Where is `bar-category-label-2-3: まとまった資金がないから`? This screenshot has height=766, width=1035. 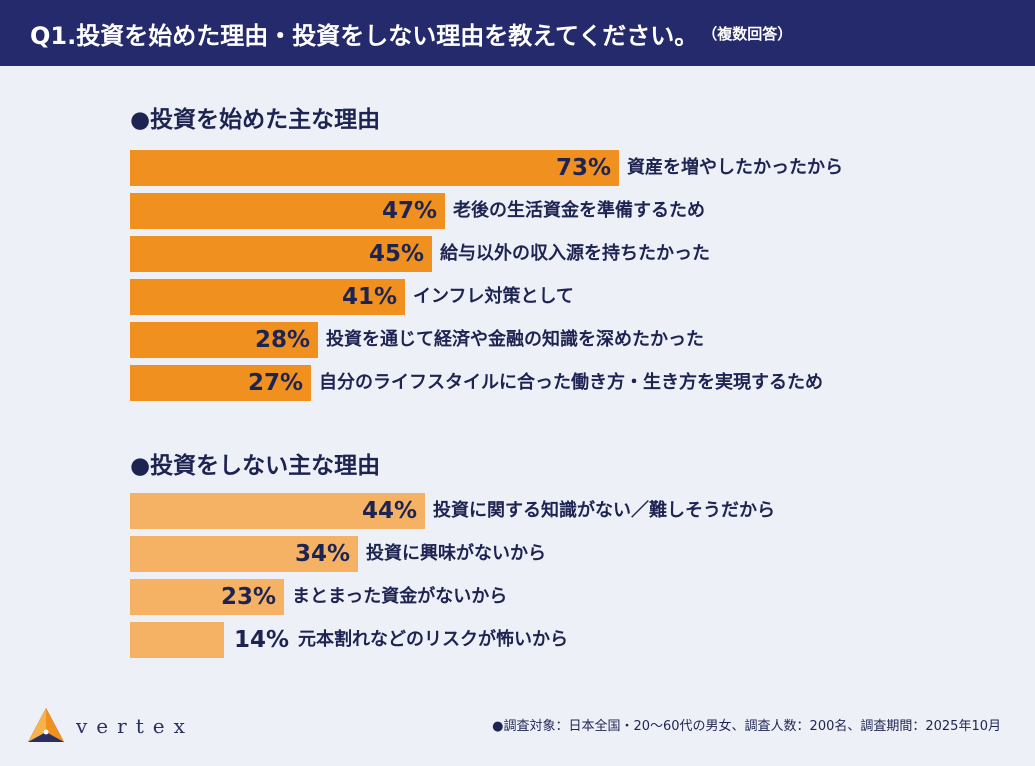
bar-category-label-2-3: まとまった資金がないから is located at coordinates (400, 596).